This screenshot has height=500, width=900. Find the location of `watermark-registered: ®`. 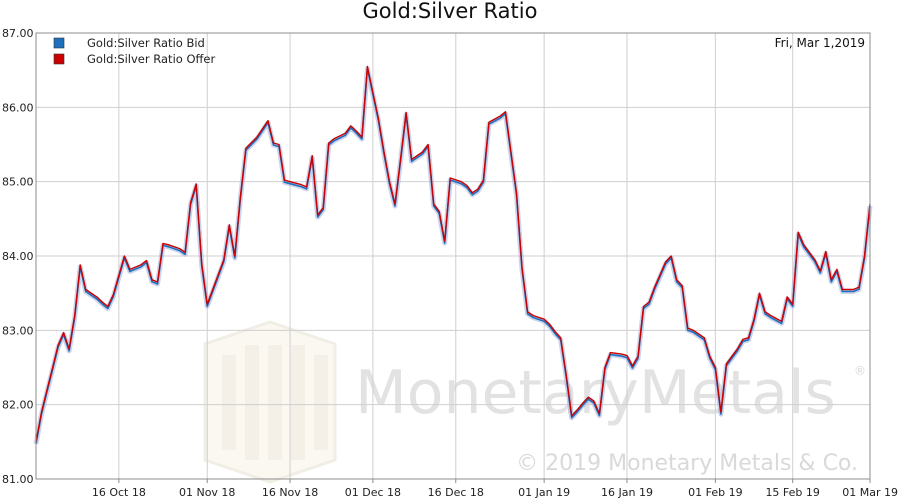

watermark-registered: ® is located at coordinates (860, 371).